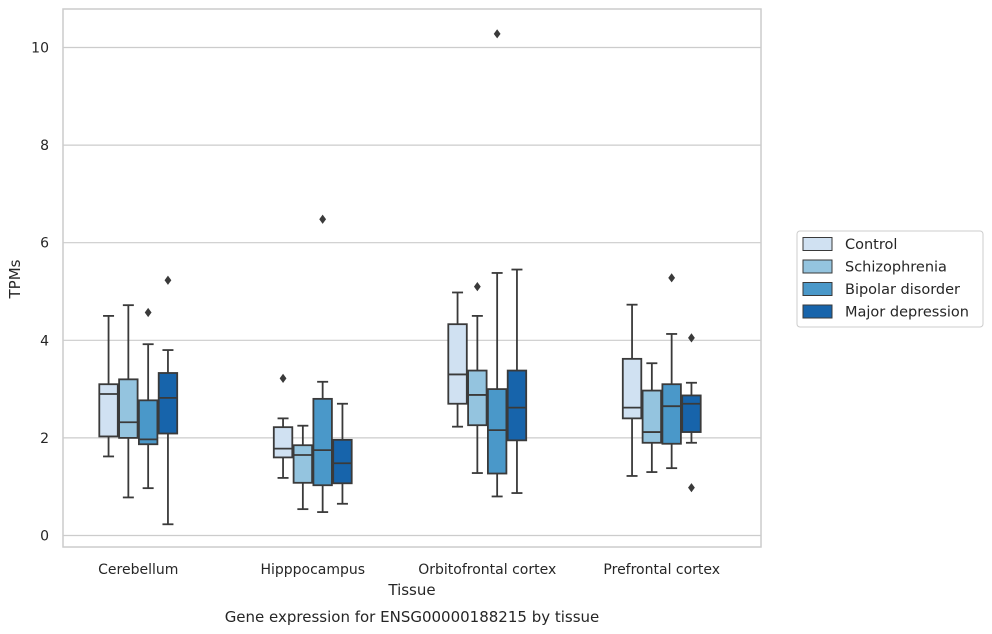  I want to click on y-tick-labels: 0 2 4 6 8 10, so click(40, 293).